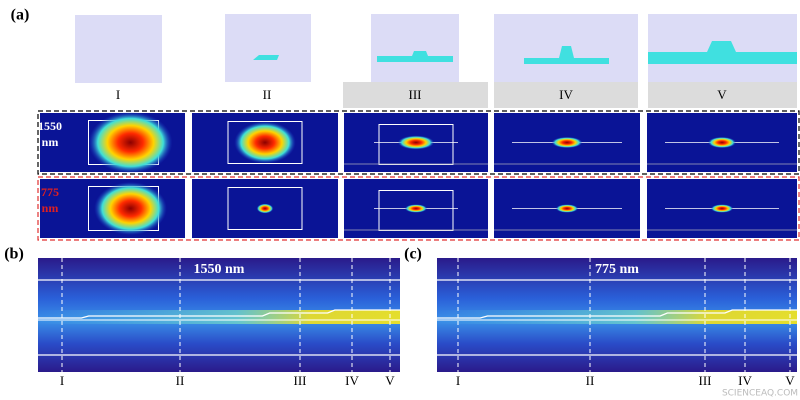 The width and height of the screenshot is (800, 400). I want to click on watermark: SCIENCEAQ.COM, so click(760, 394).